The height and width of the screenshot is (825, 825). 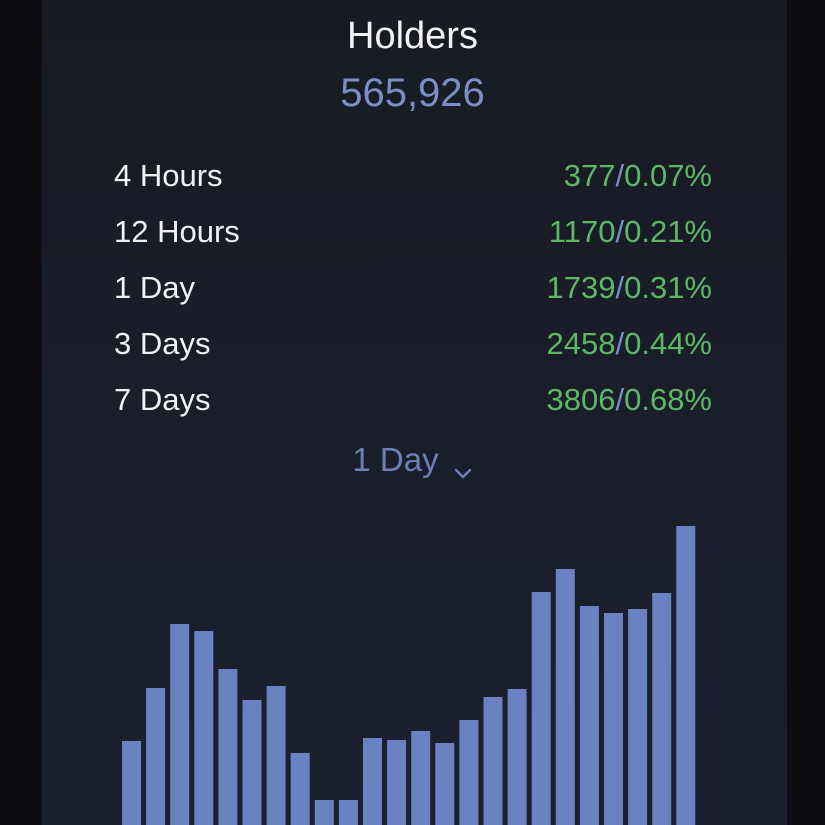 I want to click on page-title: Holders, so click(x=412, y=36).